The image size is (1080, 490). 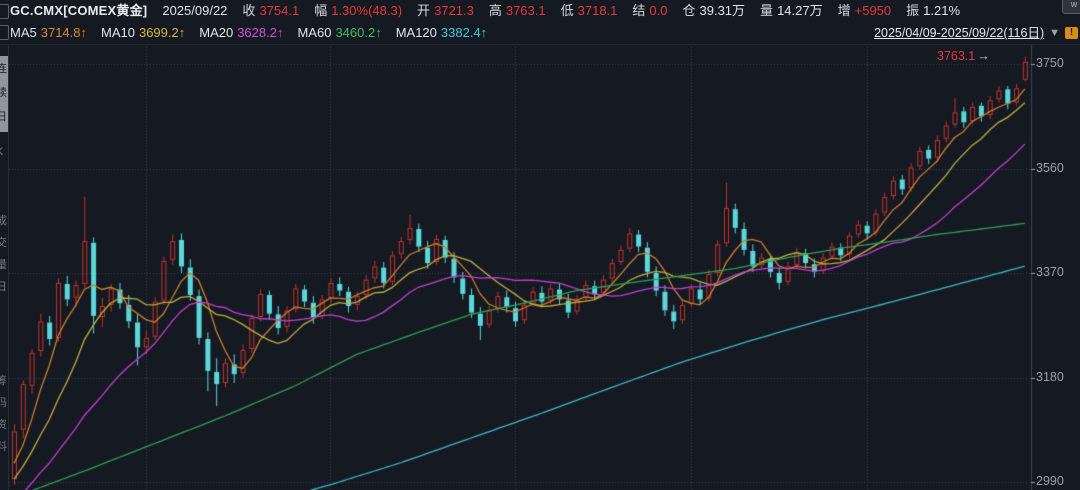 I want to click on alert-icon: !, so click(x=1071, y=33).